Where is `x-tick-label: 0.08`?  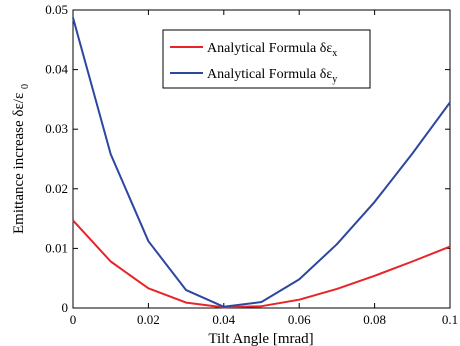 x-tick-label: 0.08 is located at coordinates (374, 319).